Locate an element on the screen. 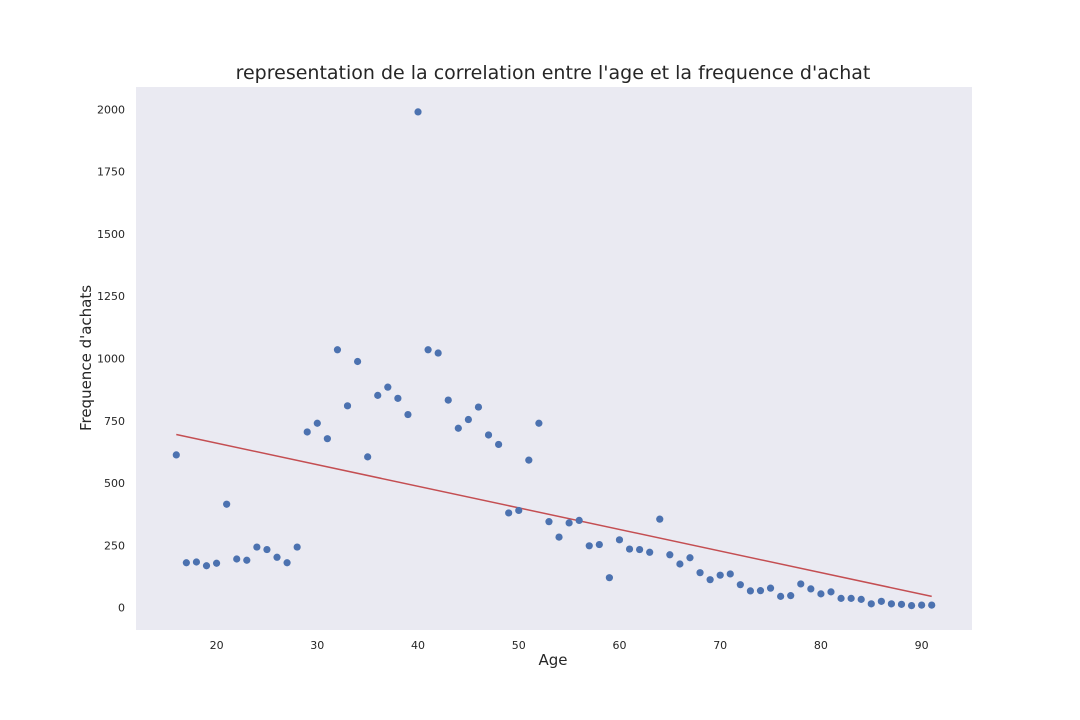  y-tick-label: 1500 is located at coordinates (111, 234).